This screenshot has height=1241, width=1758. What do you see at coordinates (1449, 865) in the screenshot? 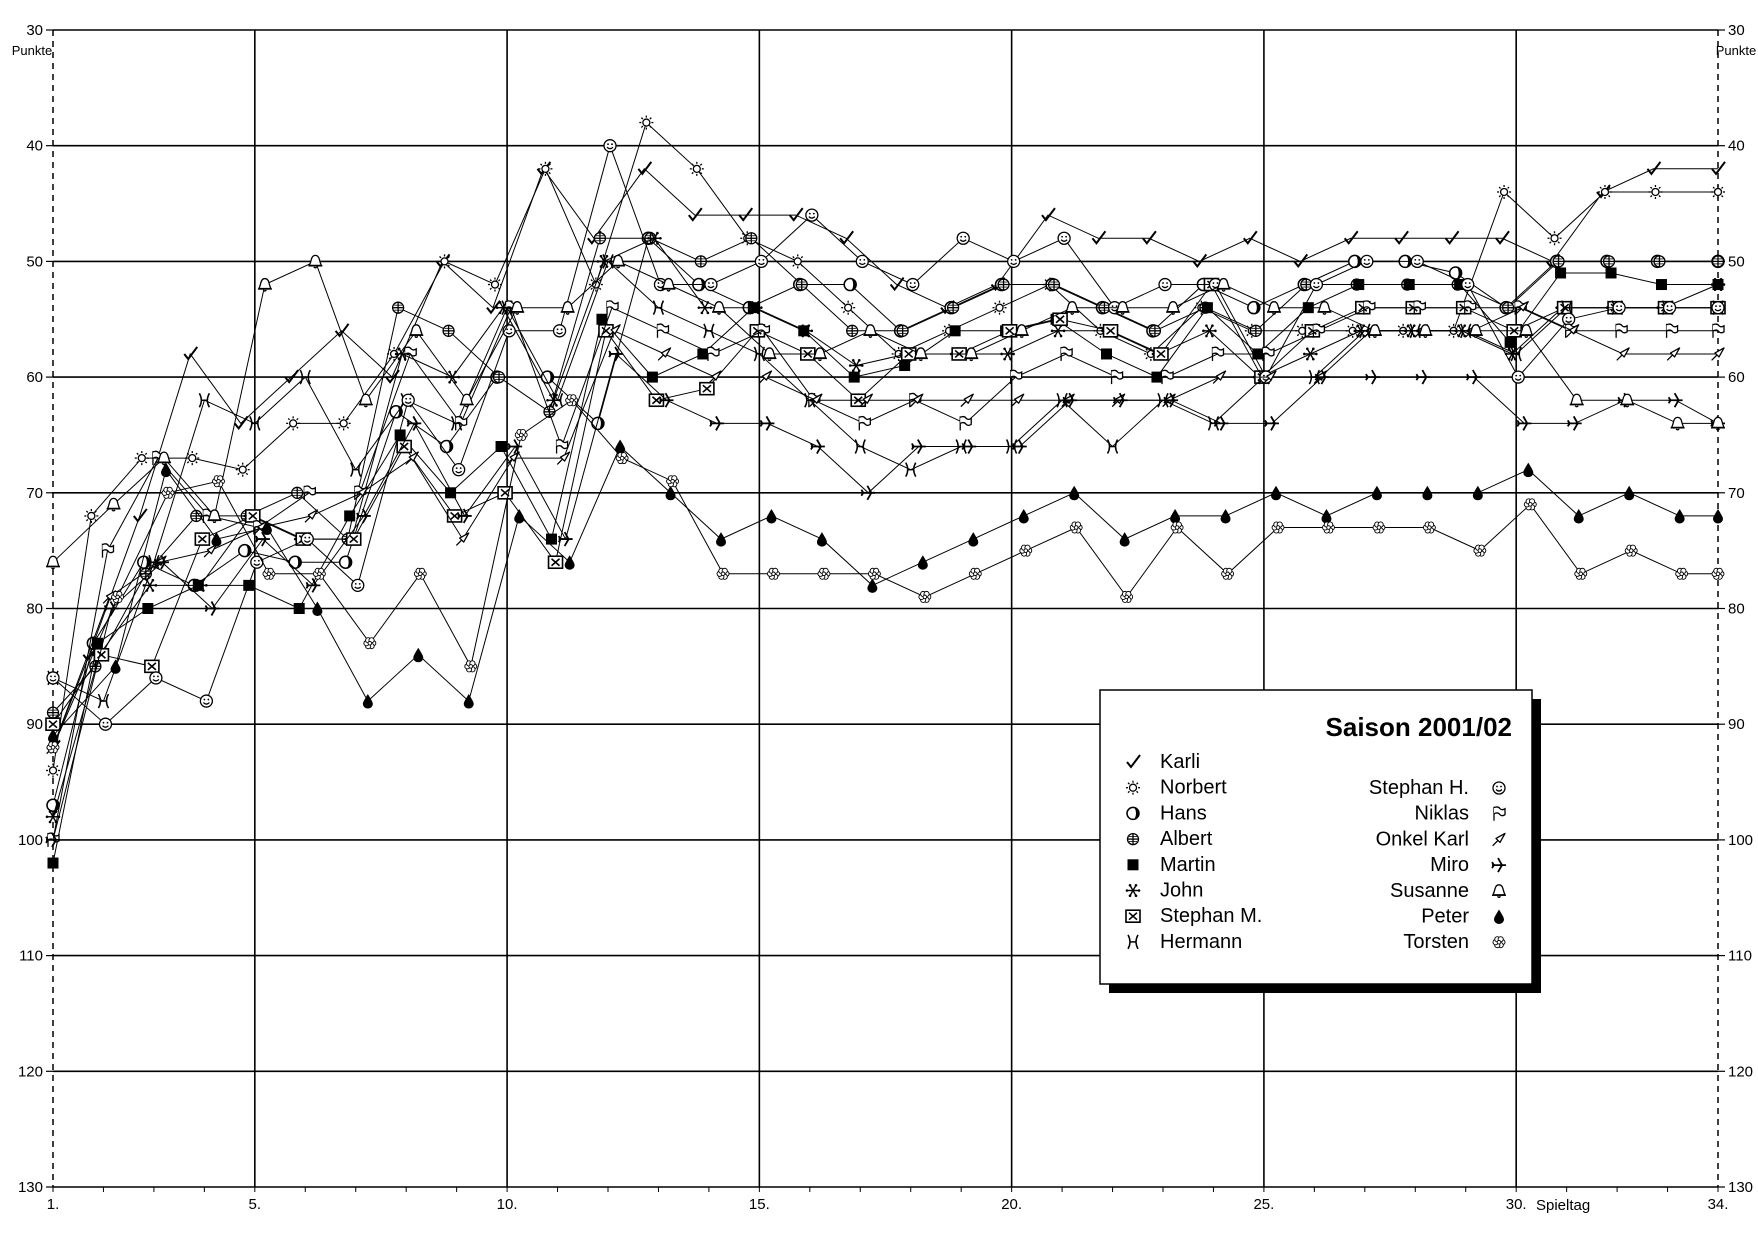
I see `legend-label-miro: Miro` at bounding box center [1449, 865].